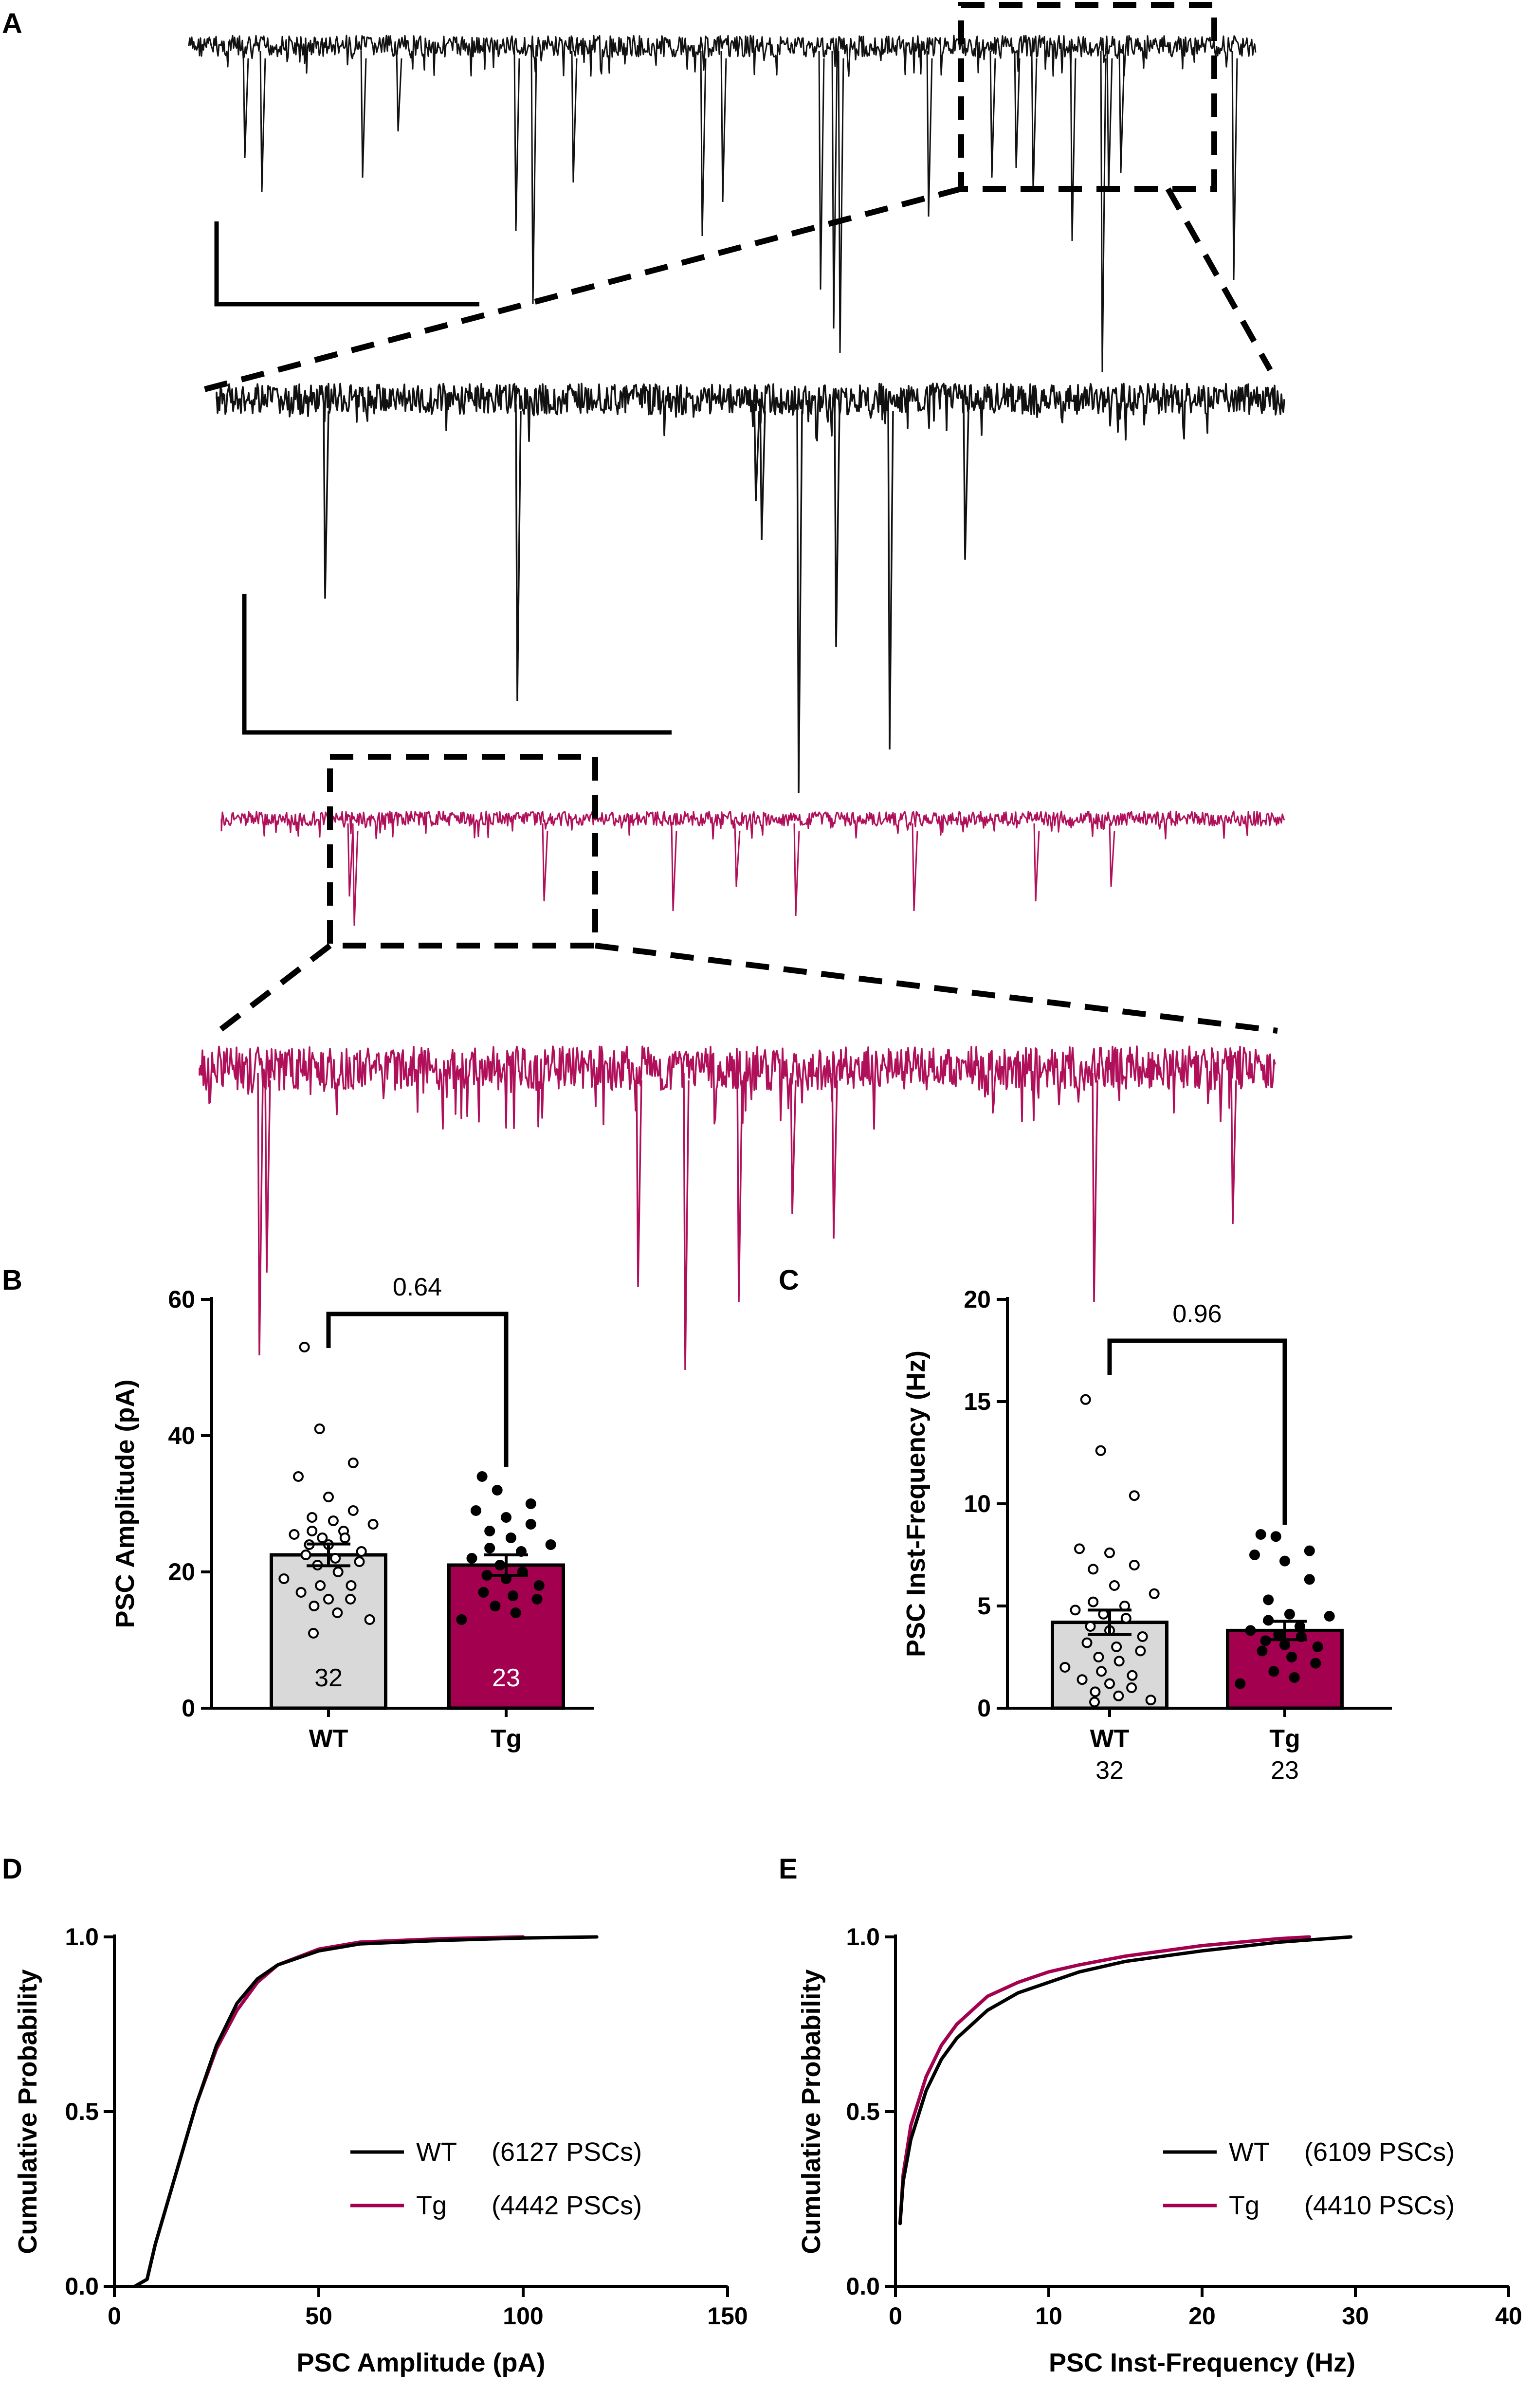  I want to click on legend-count-tg: (4410 PSCs), so click(1380, 2205).